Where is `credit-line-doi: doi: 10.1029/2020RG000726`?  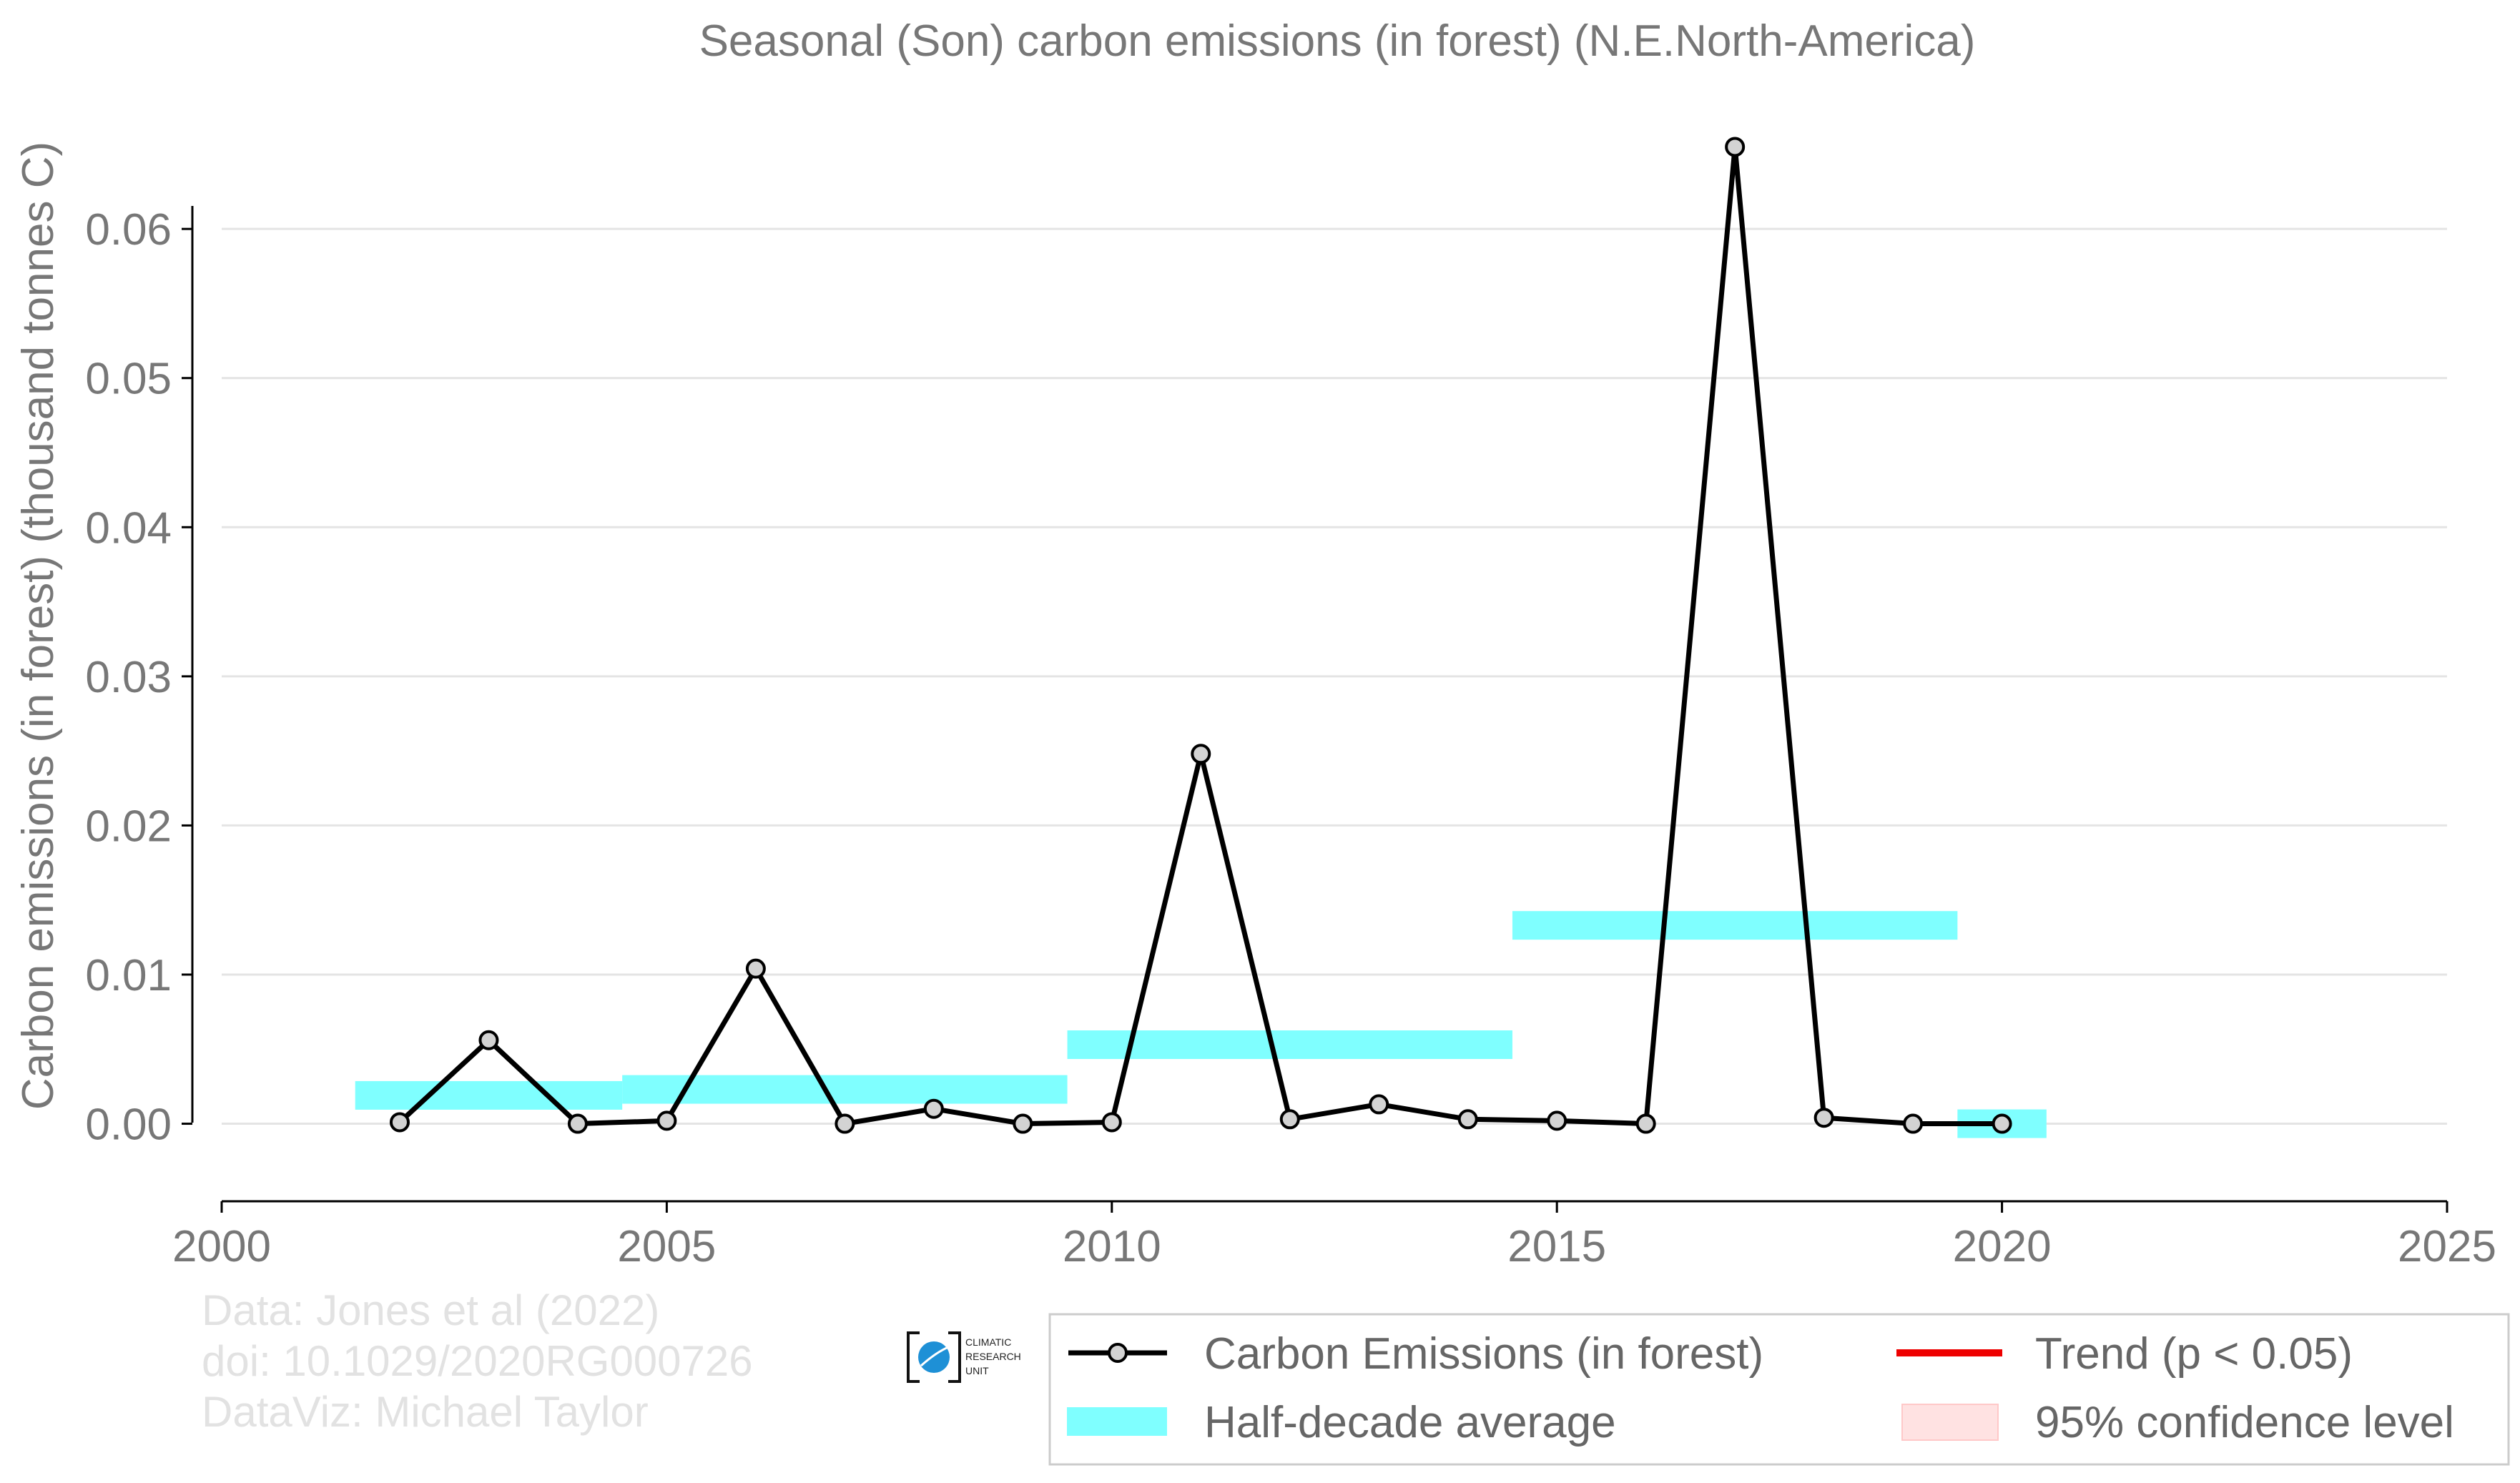
credit-line-doi: doi: 10.1029/2020RG000726 is located at coordinates (477, 1361).